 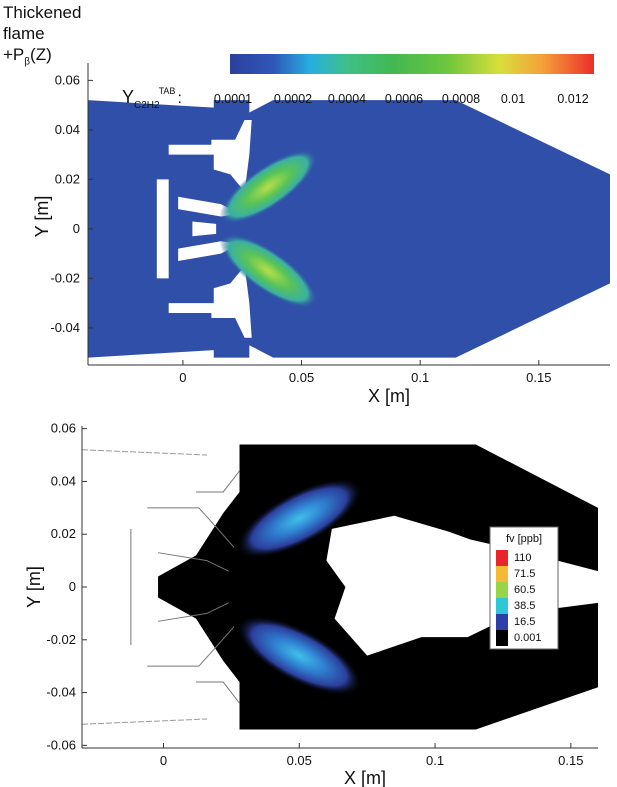 I want to click on bottom-y-tick-label: 0, so click(x=72, y=586).